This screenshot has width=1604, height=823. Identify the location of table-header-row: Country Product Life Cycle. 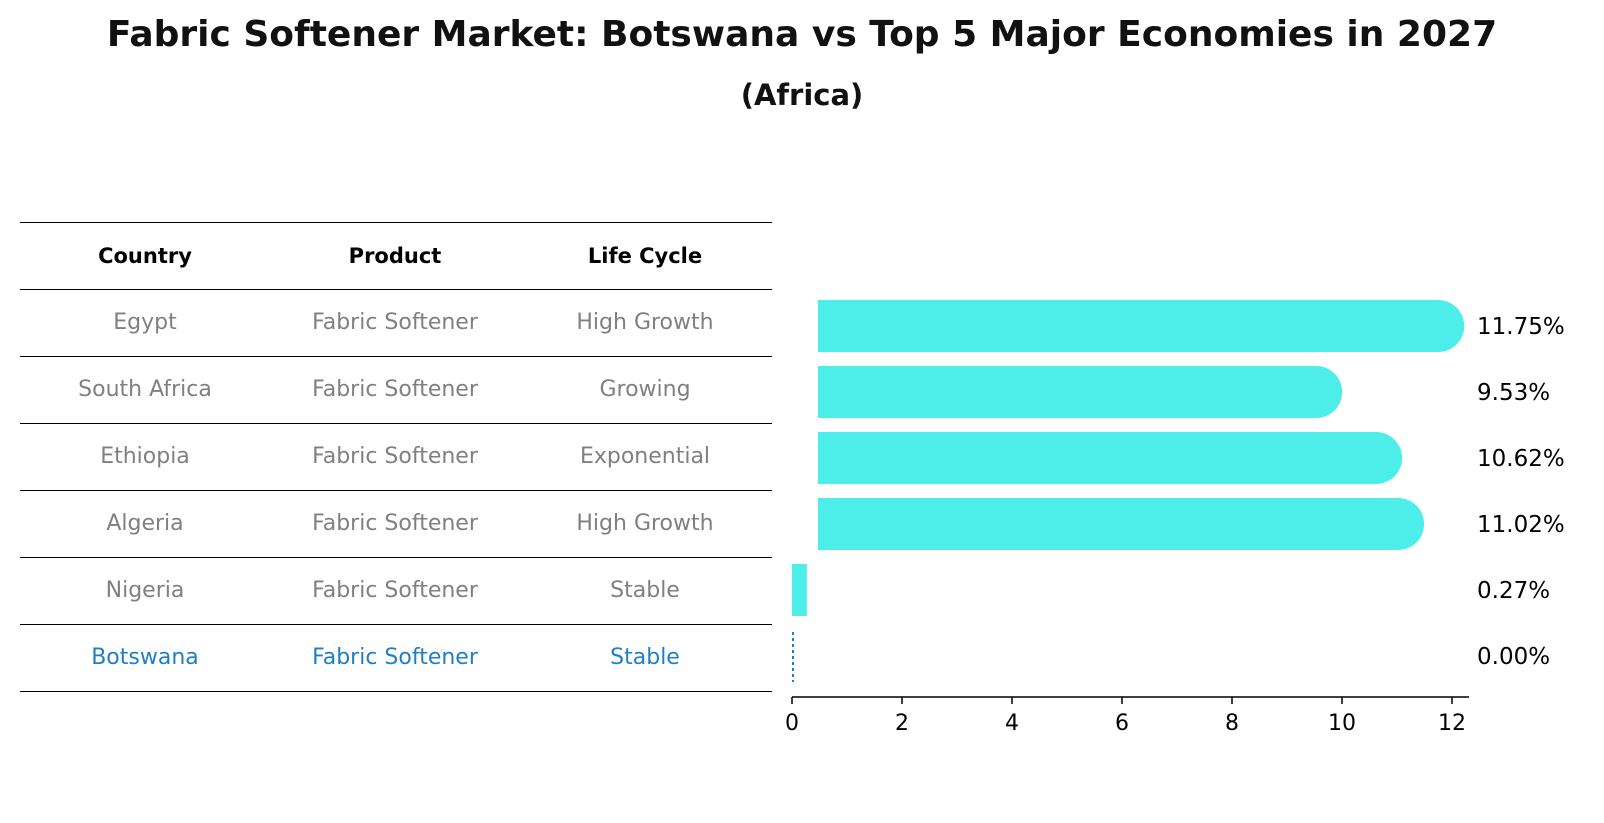
(396, 255).